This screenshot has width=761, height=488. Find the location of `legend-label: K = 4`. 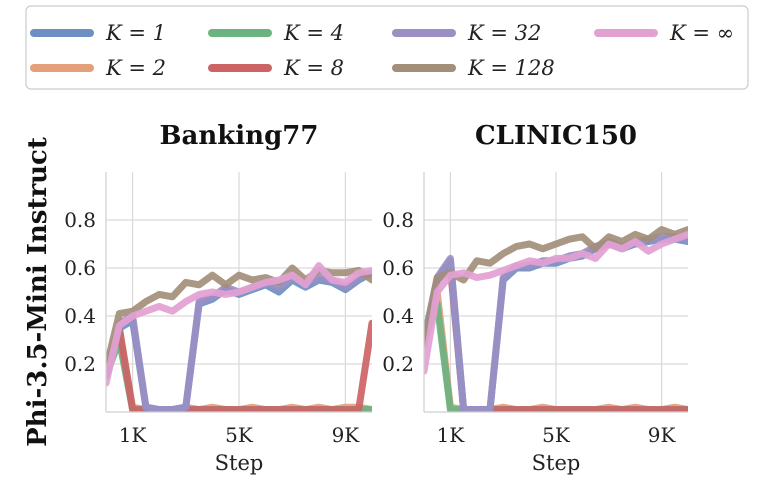

legend-label: K = 4 is located at coordinates (313, 33).